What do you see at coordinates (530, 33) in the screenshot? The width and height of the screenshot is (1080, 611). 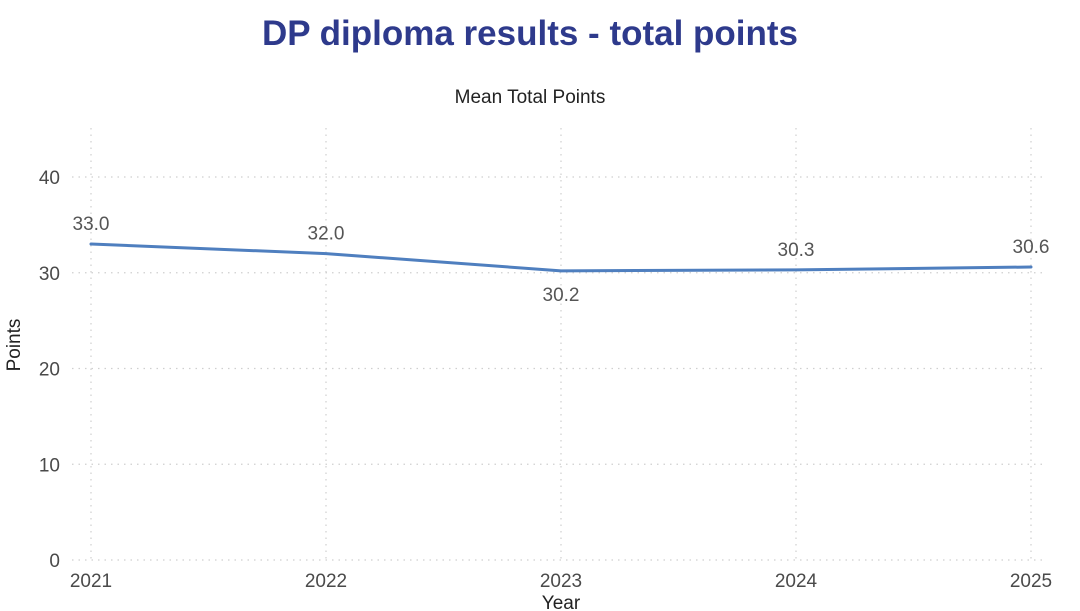 I see `chart-title: DP diploma results - total points` at bounding box center [530, 33].